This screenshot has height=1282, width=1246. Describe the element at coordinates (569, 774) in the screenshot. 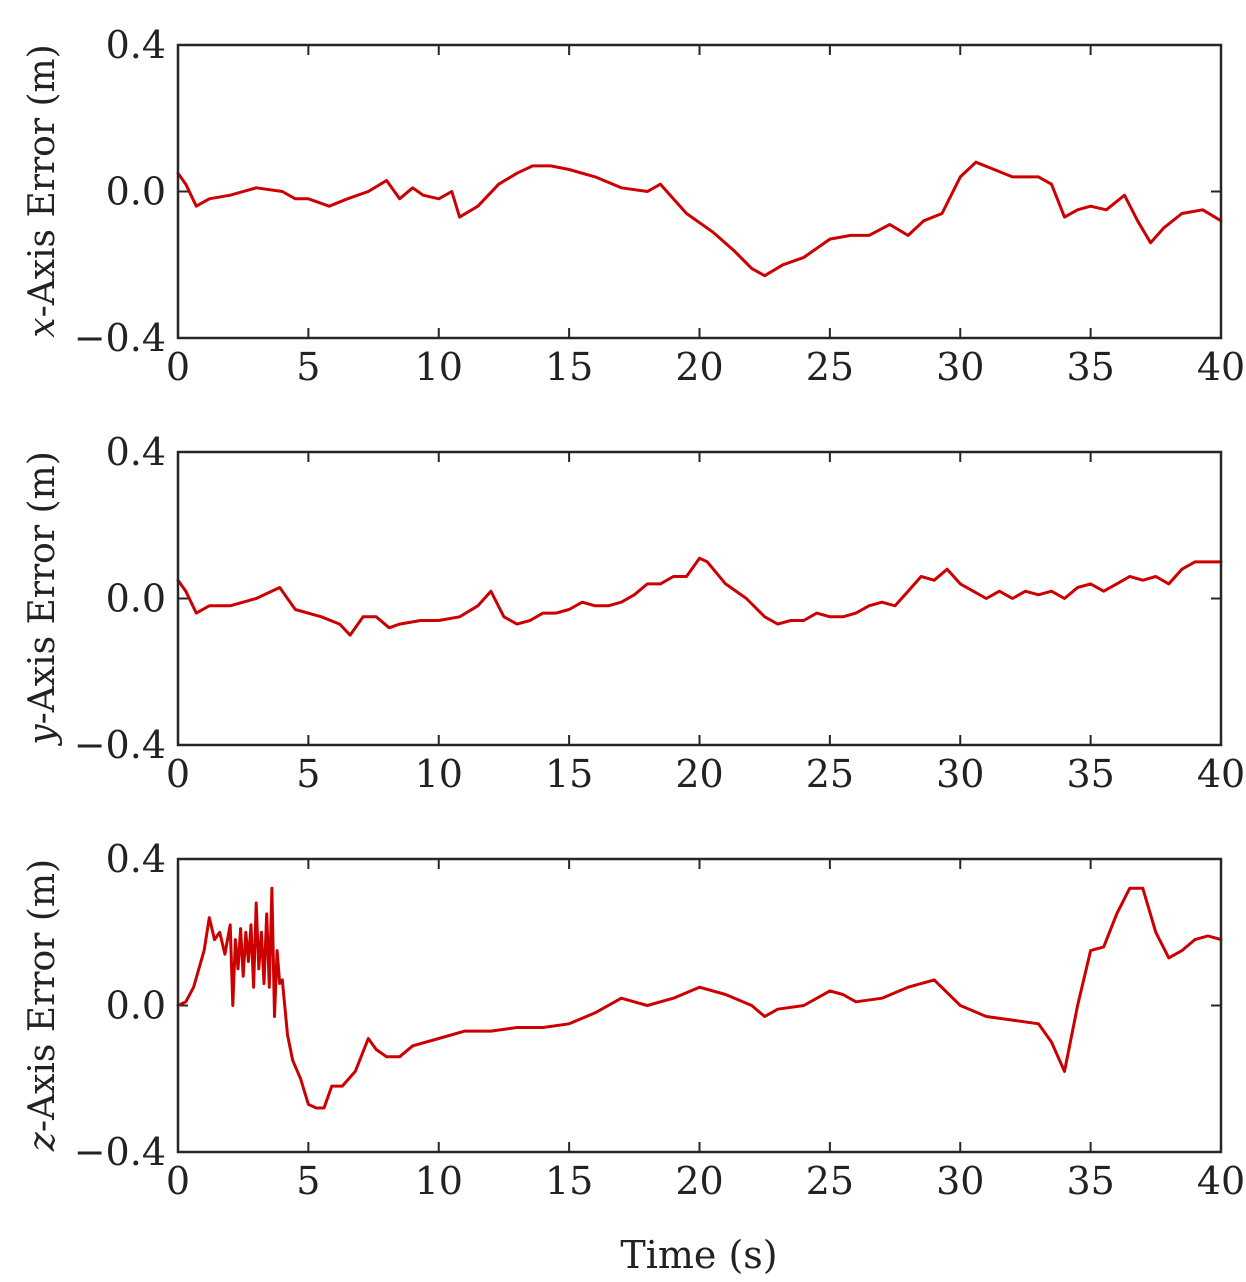

I see `panel-y-xtick-label: 15` at that location.